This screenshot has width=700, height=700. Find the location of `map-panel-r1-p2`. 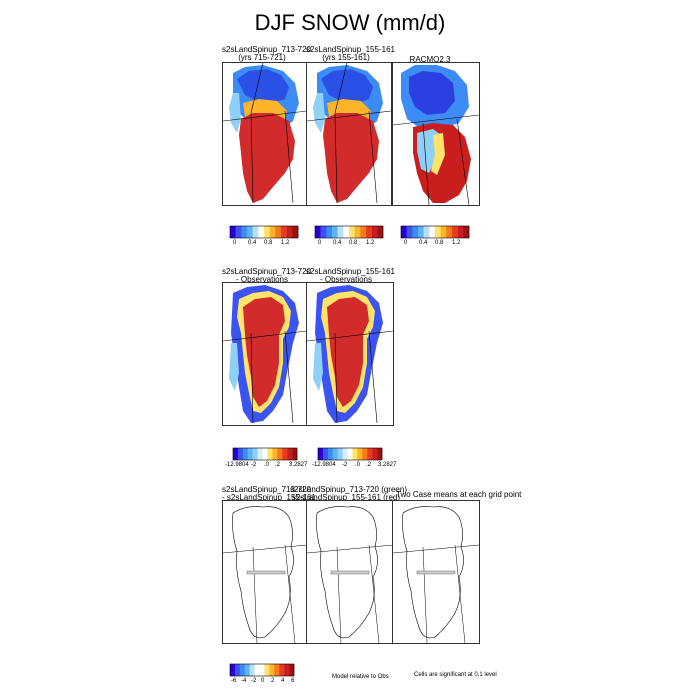

map-panel-r1-p2 is located at coordinates (349, 134).